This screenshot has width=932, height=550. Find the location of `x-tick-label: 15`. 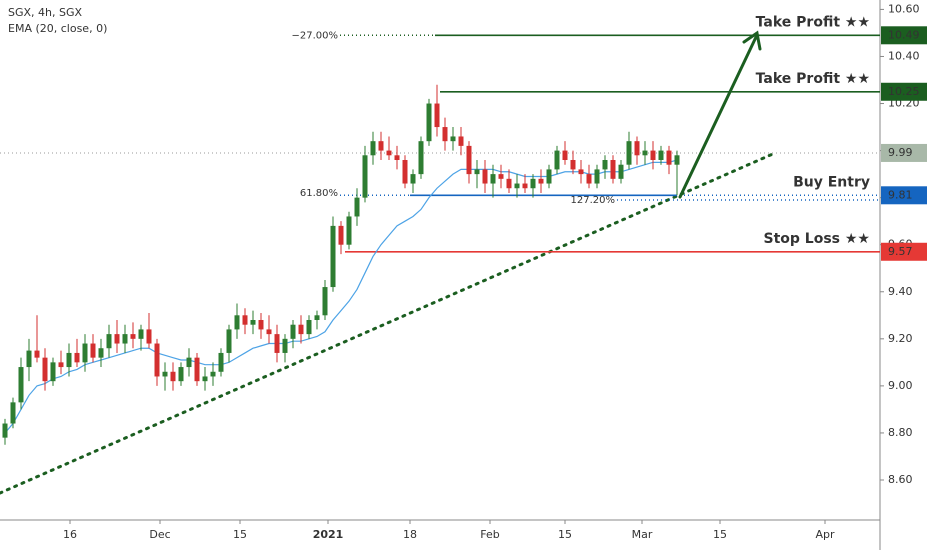

x-tick-label: 15 is located at coordinates (565, 534).